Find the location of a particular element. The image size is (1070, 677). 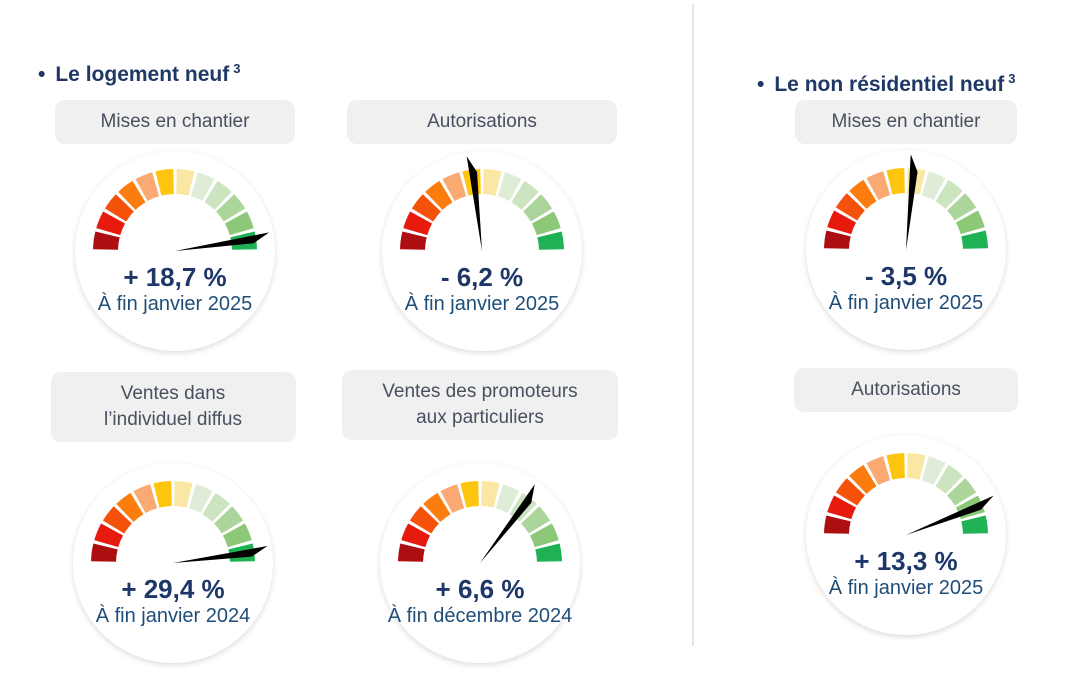

section-divider is located at coordinates (693, 325).